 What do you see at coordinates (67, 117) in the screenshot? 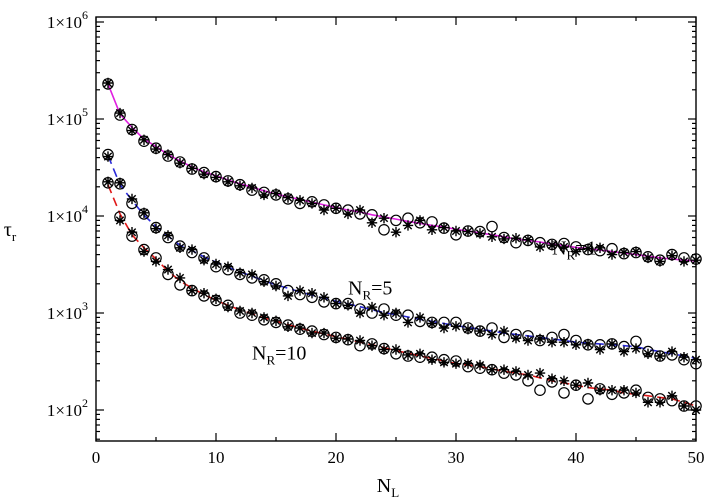
I see `y-tick-label: 1×10⁵` at bounding box center [67, 117].